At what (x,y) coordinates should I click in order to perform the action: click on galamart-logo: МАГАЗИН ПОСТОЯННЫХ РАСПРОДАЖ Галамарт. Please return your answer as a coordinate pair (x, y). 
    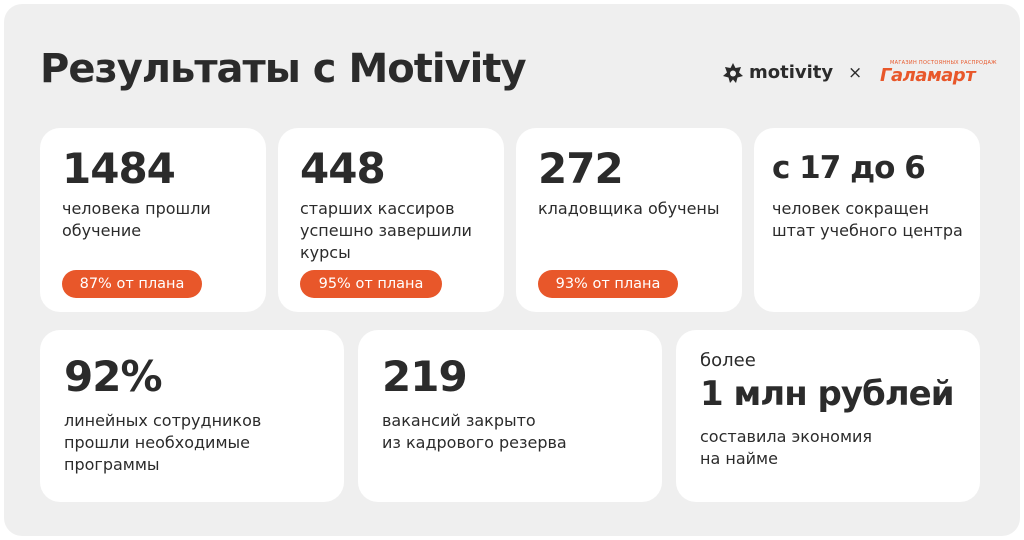
    Looking at the image, I should click on (938, 73).